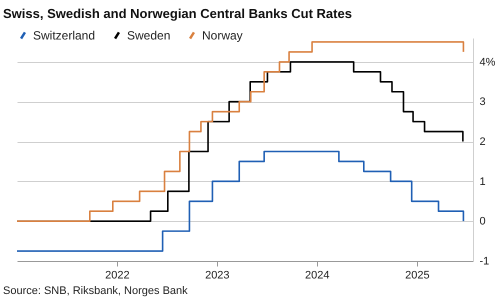 Image resolution: width=500 pixels, height=301 pixels. I want to click on legend-label: Sweden, so click(148, 35).